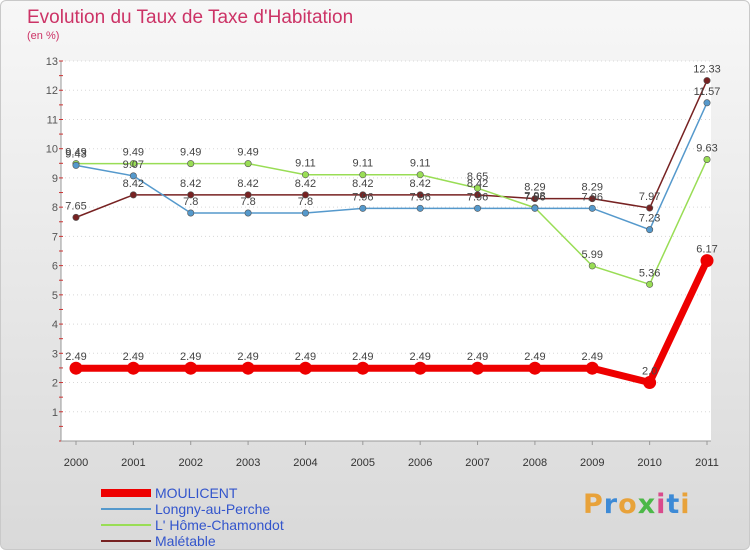 The width and height of the screenshot is (750, 550). Describe the element at coordinates (477, 463) in the screenshot. I see `x-tick-label: 2007` at that location.